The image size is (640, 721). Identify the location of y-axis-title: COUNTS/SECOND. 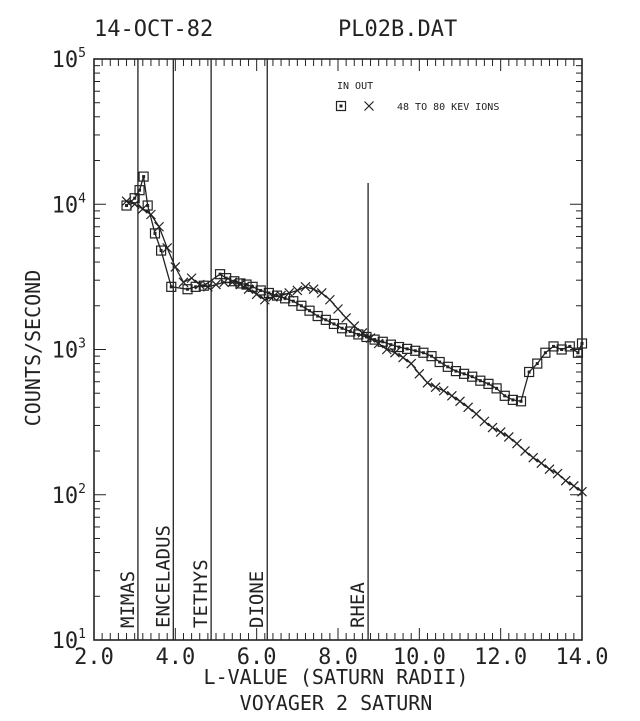
(33, 348).